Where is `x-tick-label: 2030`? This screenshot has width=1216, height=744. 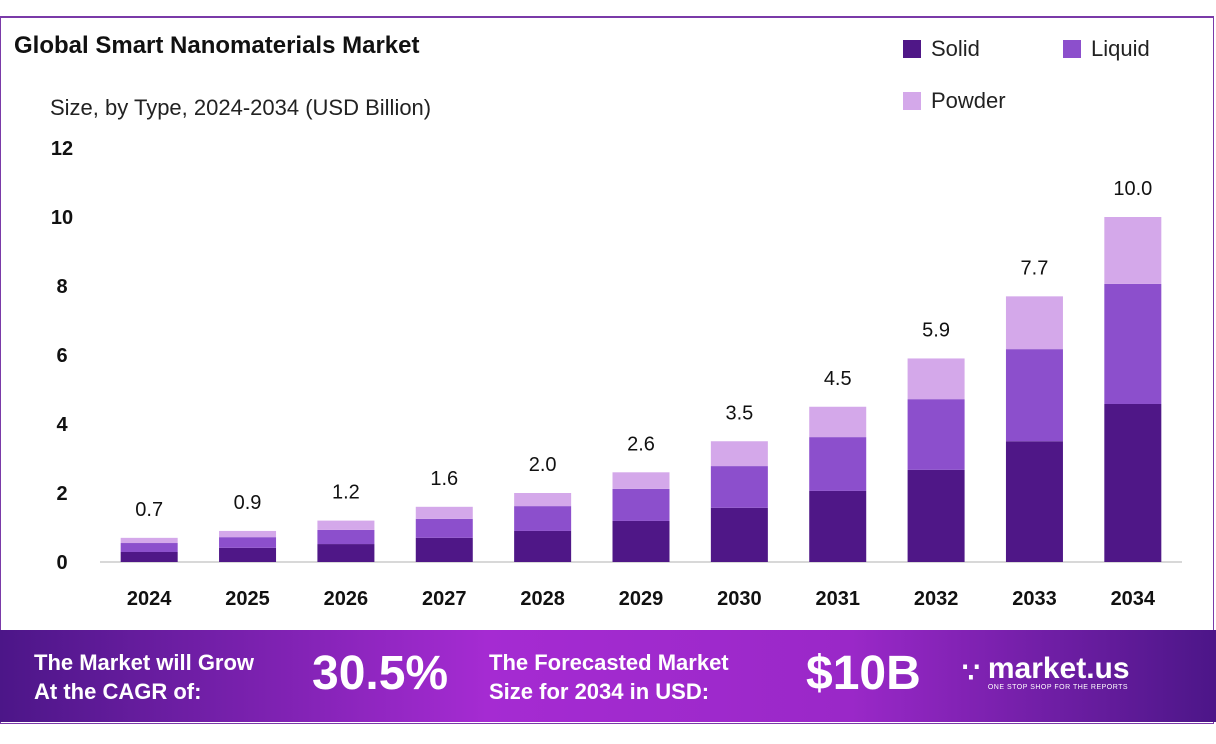
x-tick-label: 2030 is located at coordinates (739, 599).